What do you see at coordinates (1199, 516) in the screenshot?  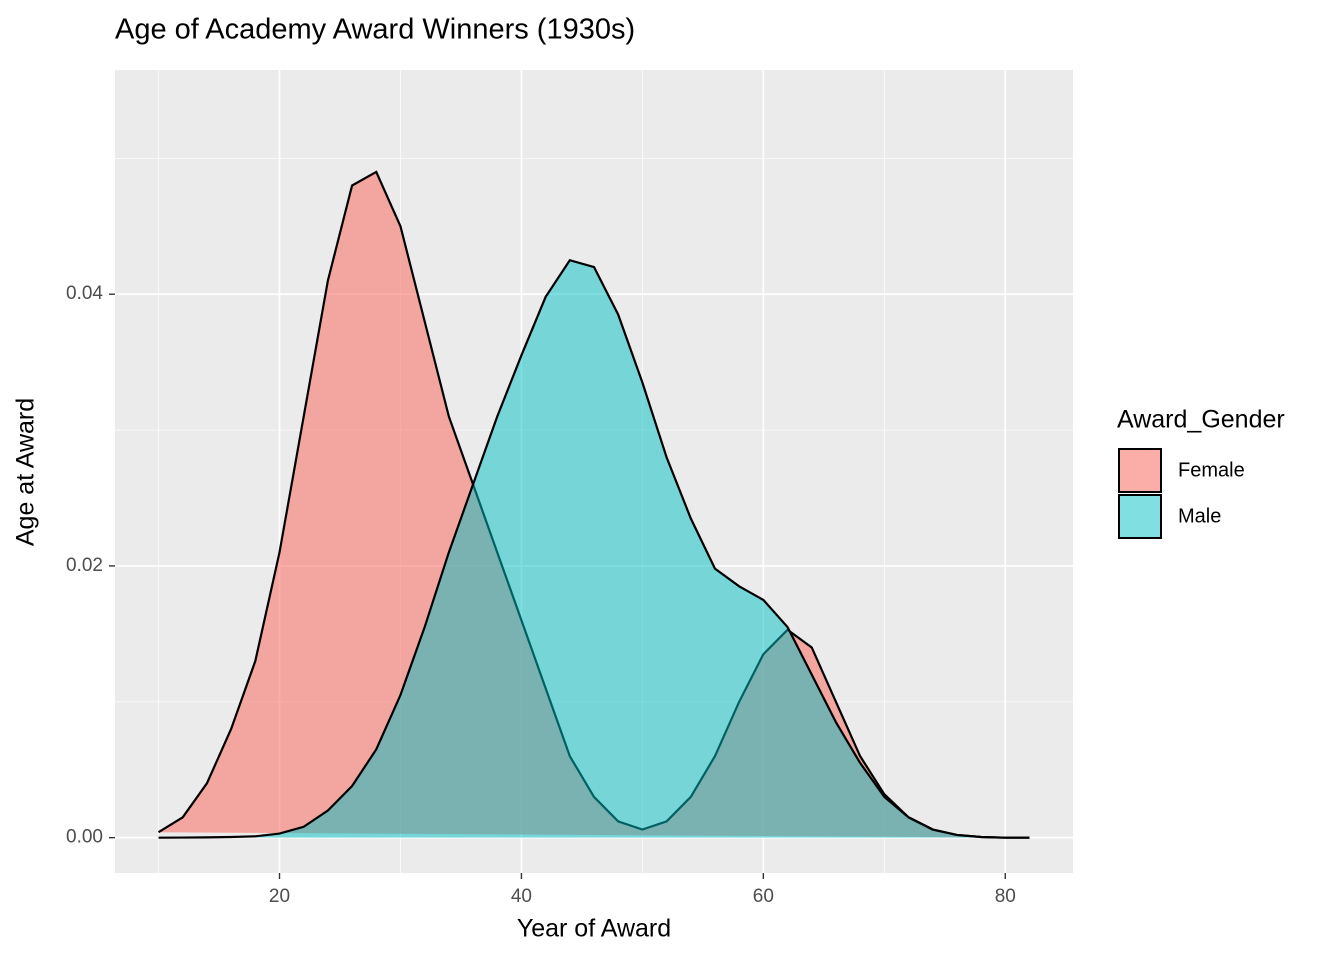 I see `legend-label: Male` at bounding box center [1199, 516].